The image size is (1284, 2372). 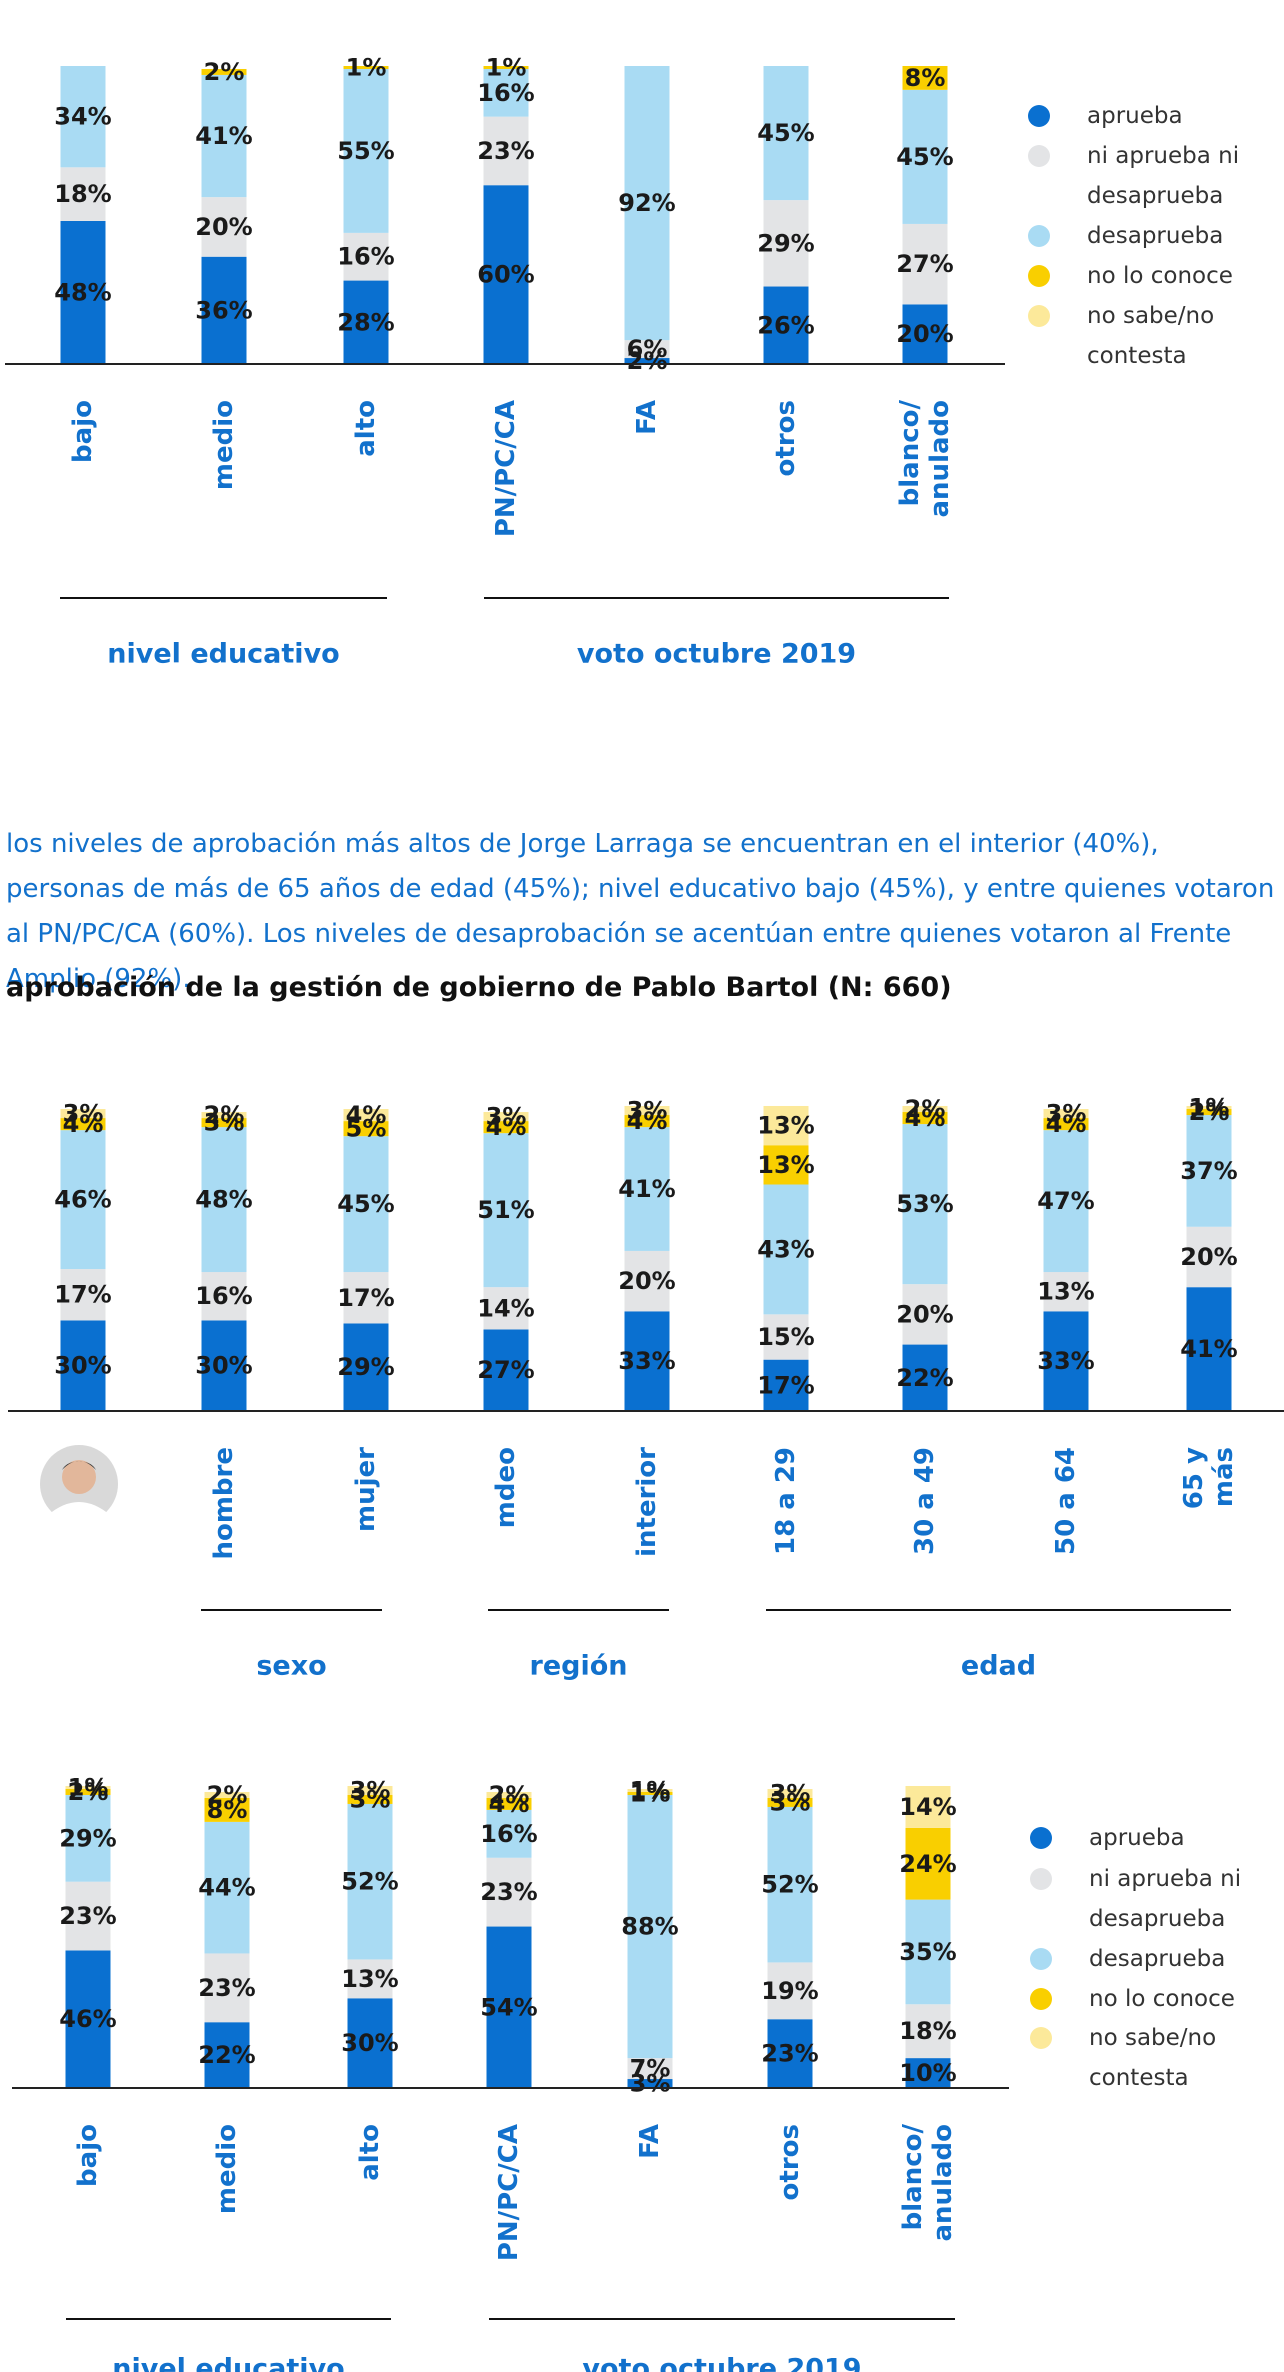 I want to click on value-label: 41%, so click(x=1208, y=1349).